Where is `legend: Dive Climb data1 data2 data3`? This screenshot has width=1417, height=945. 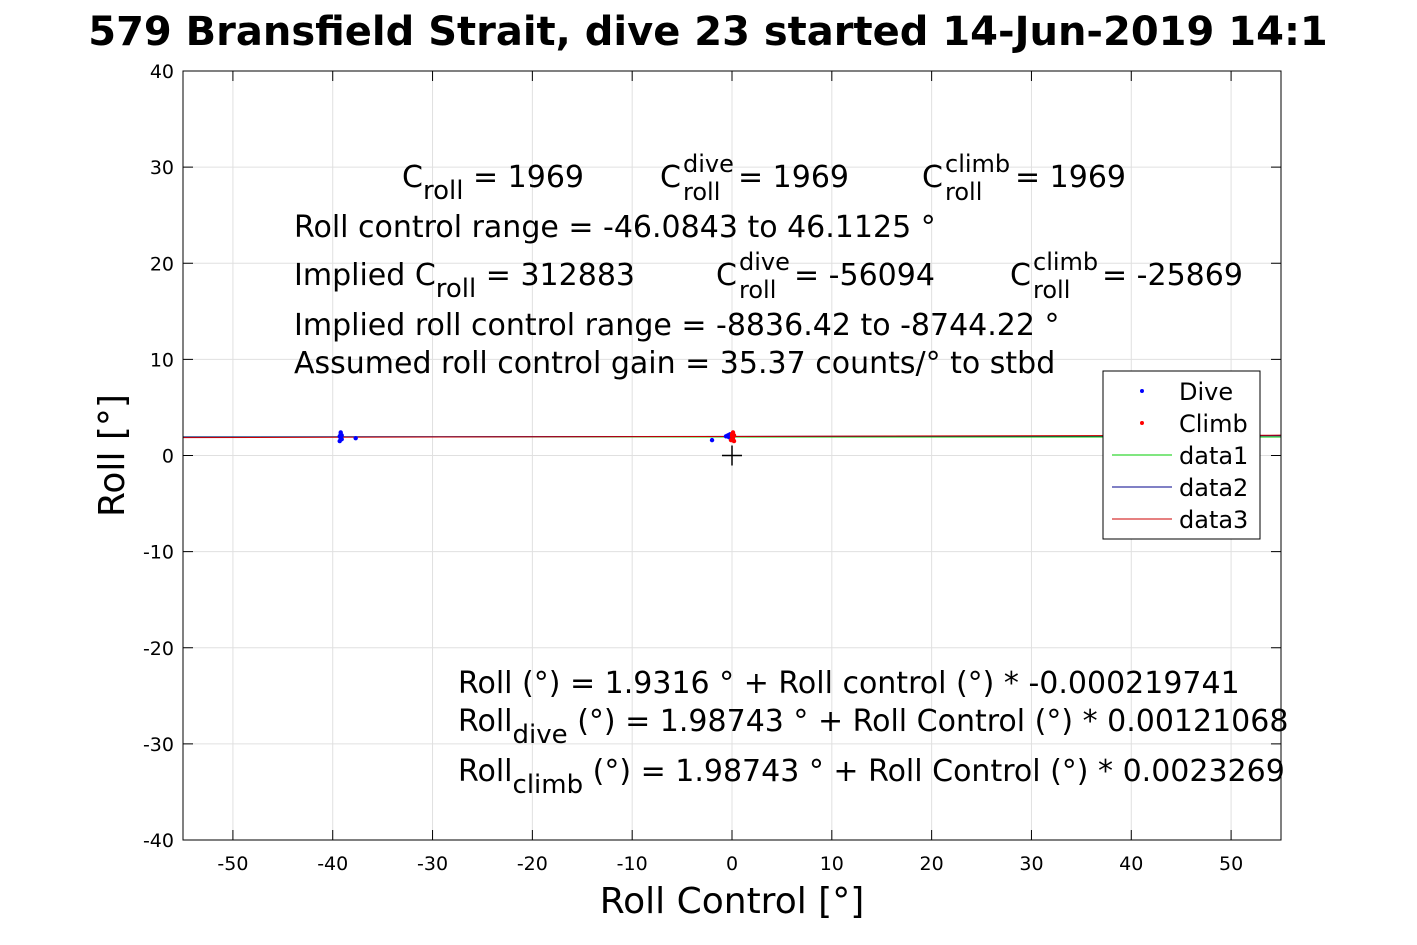
legend: Dive Climb data1 data2 data3 is located at coordinates (1181, 455).